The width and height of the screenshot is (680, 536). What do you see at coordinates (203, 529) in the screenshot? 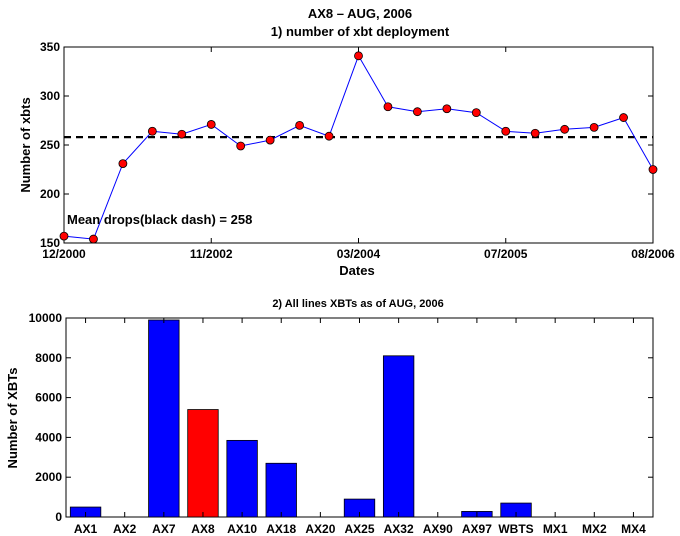
I see `category-label: AX8` at bounding box center [203, 529].